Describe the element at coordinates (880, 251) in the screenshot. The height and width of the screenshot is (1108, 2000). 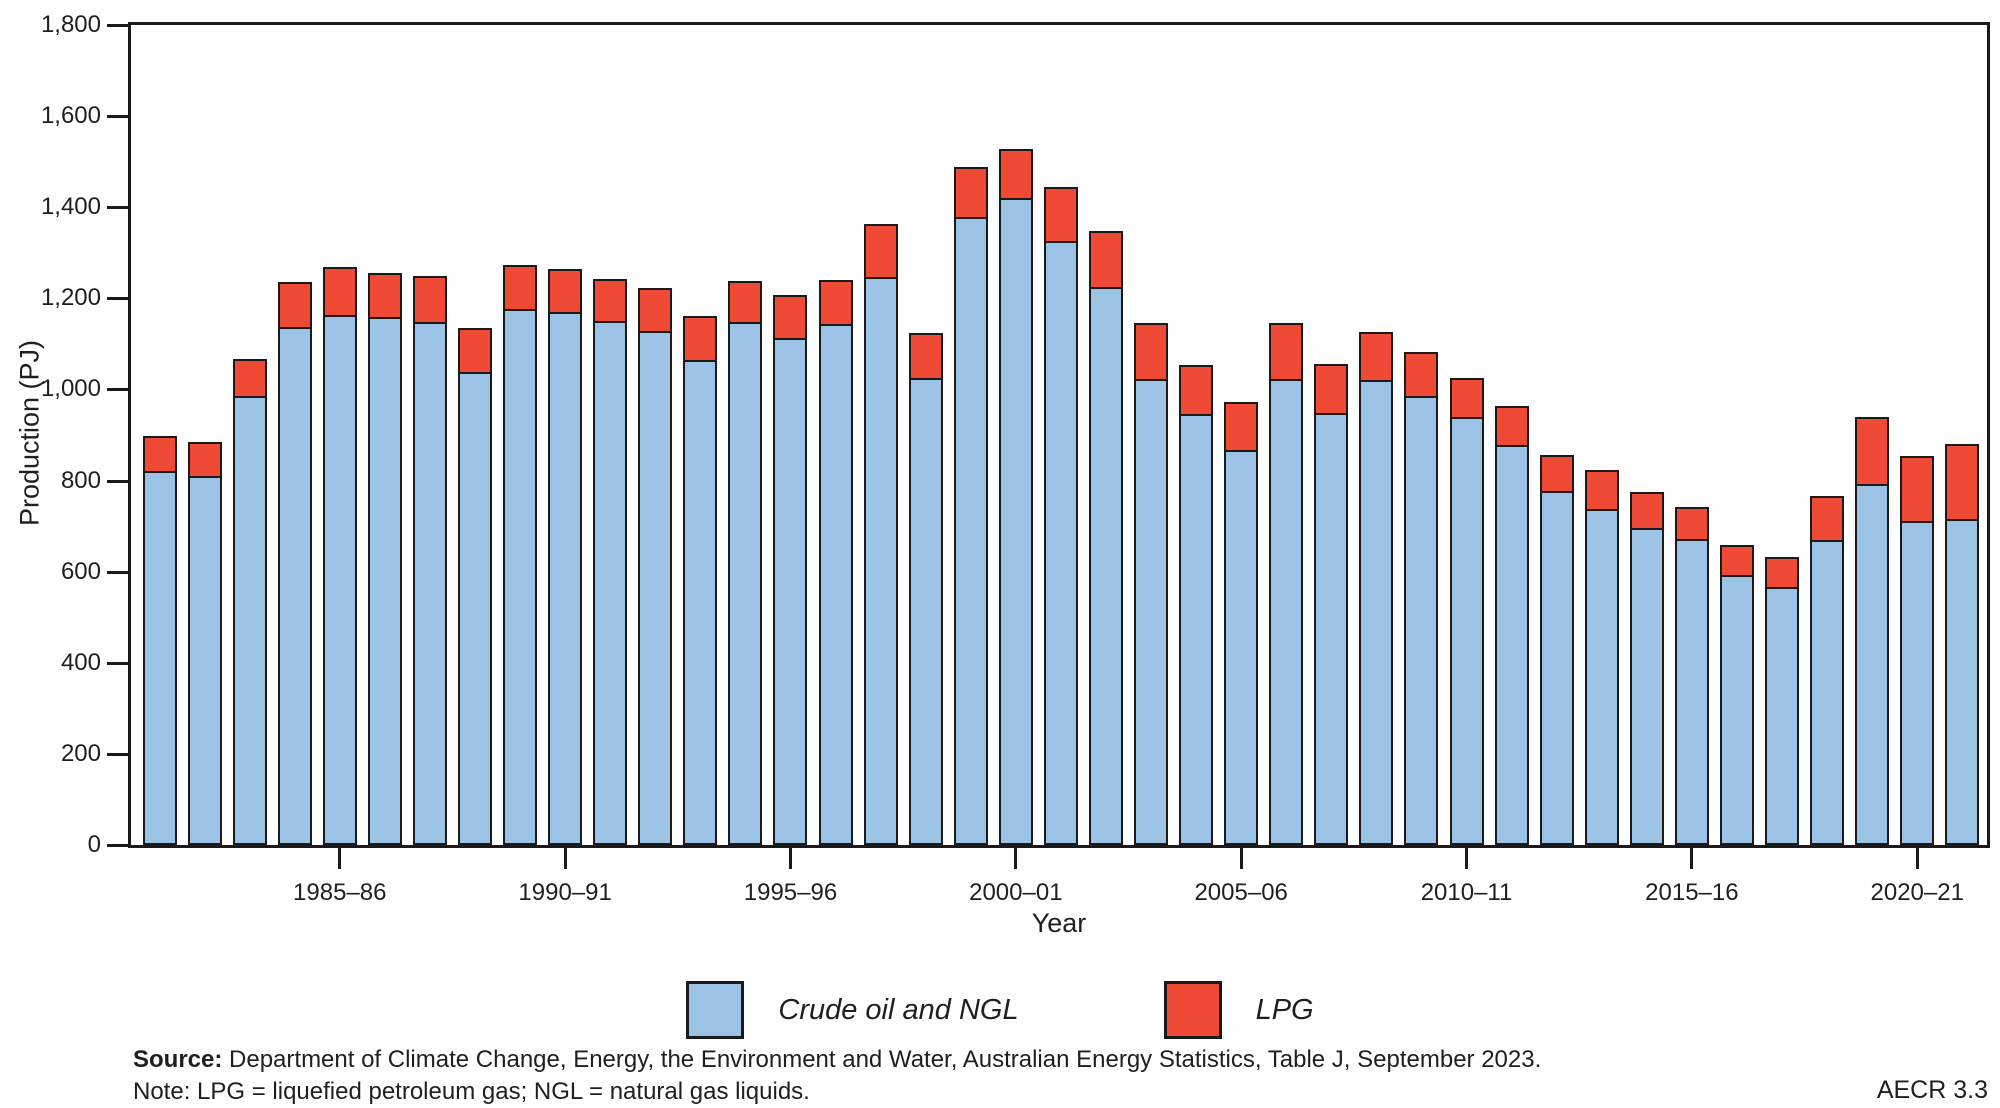
I see `bar-lpg-1997–98` at that location.